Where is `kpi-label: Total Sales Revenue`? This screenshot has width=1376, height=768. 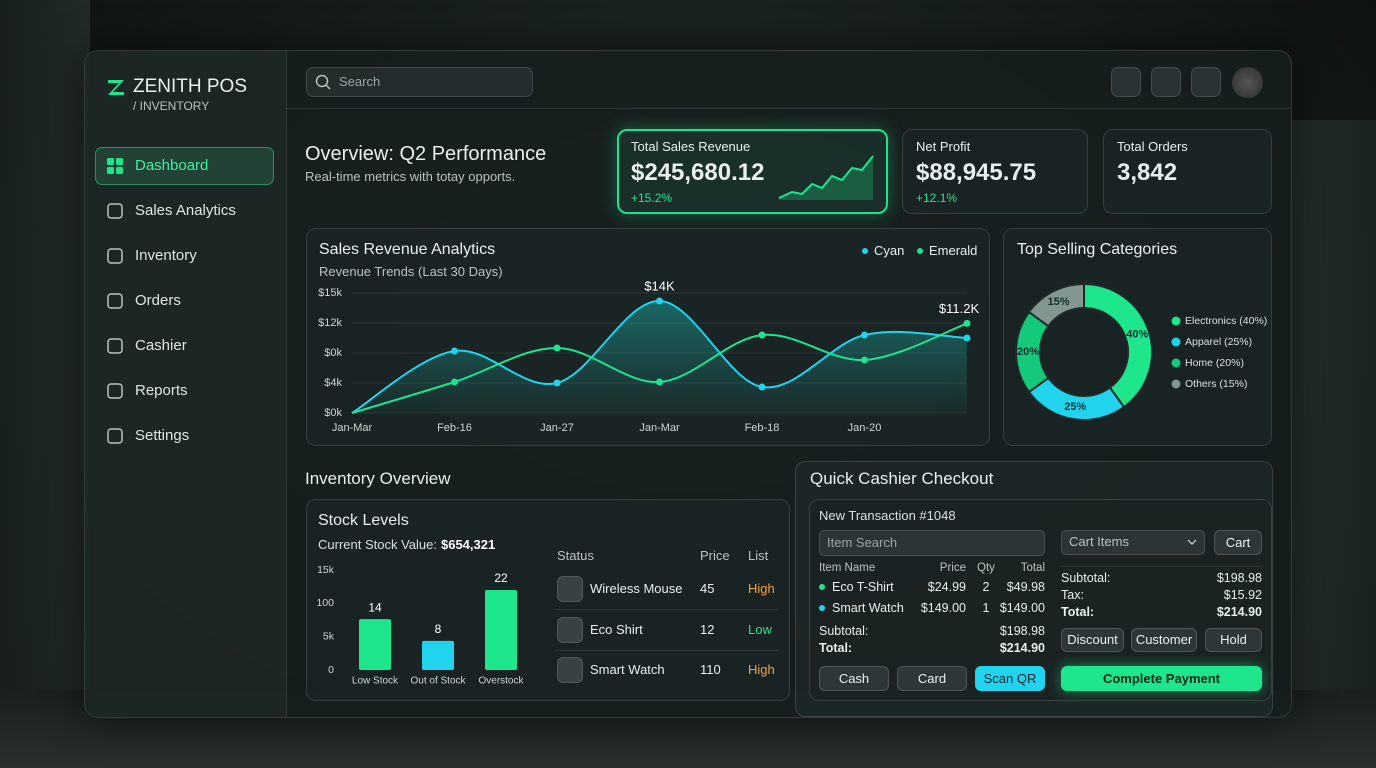 kpi-label: Total Sales Revenue is located at coordinates (691, 146).